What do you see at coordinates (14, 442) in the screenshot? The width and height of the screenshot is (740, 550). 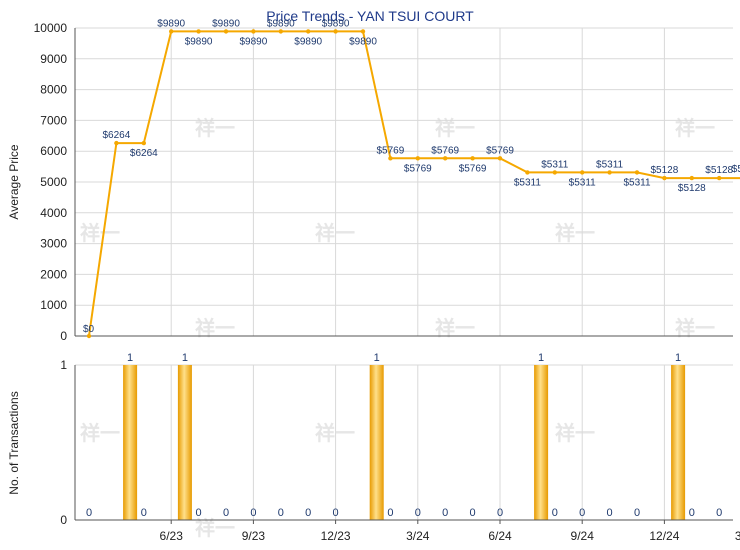 I see `transactions-y-axis-label: No. of Transactions` at bounding box center [14, 442].